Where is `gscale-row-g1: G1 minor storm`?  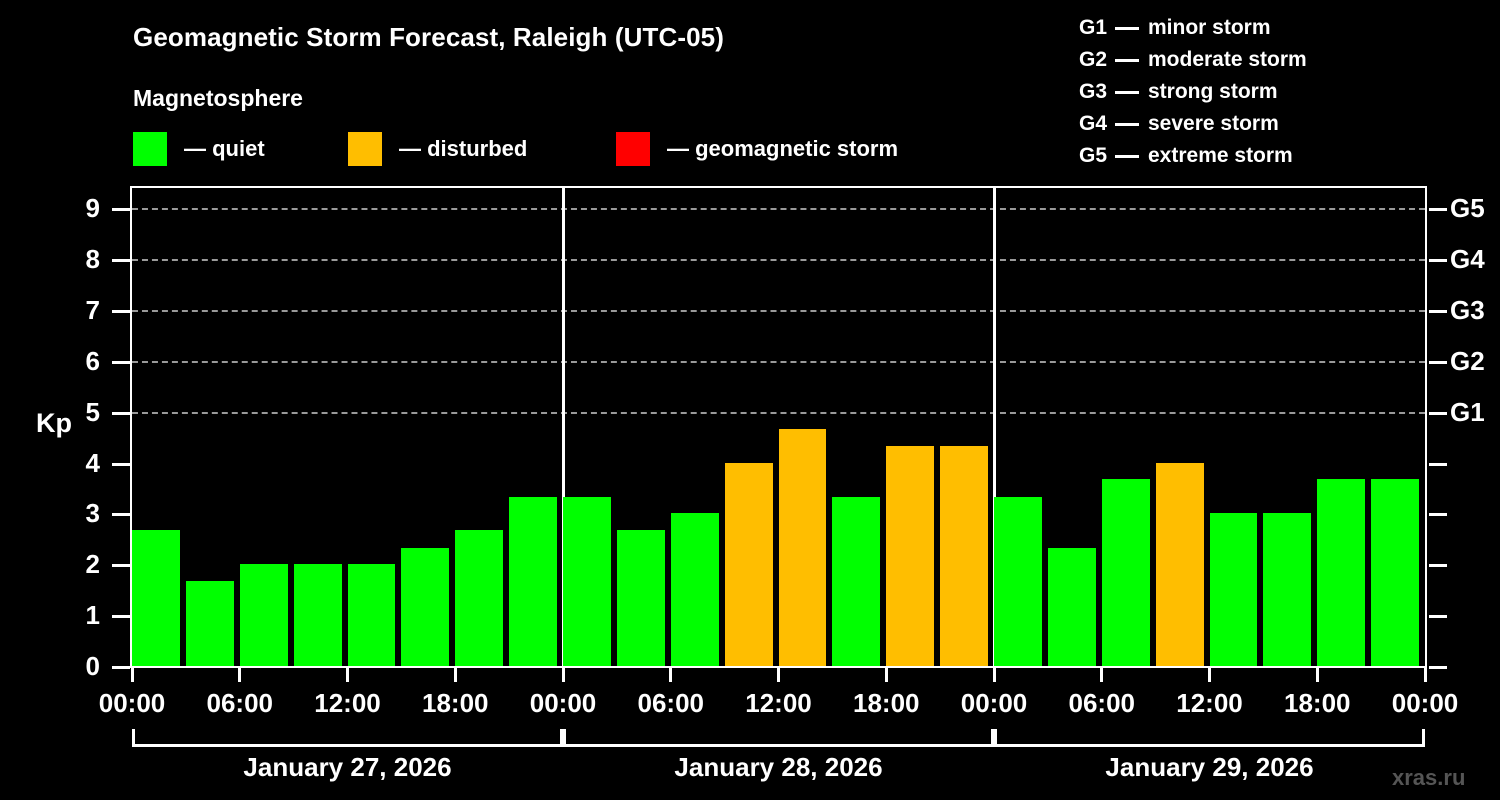 gscale-row-g1: G1 minor storm is located at coordinates (1193, 28).